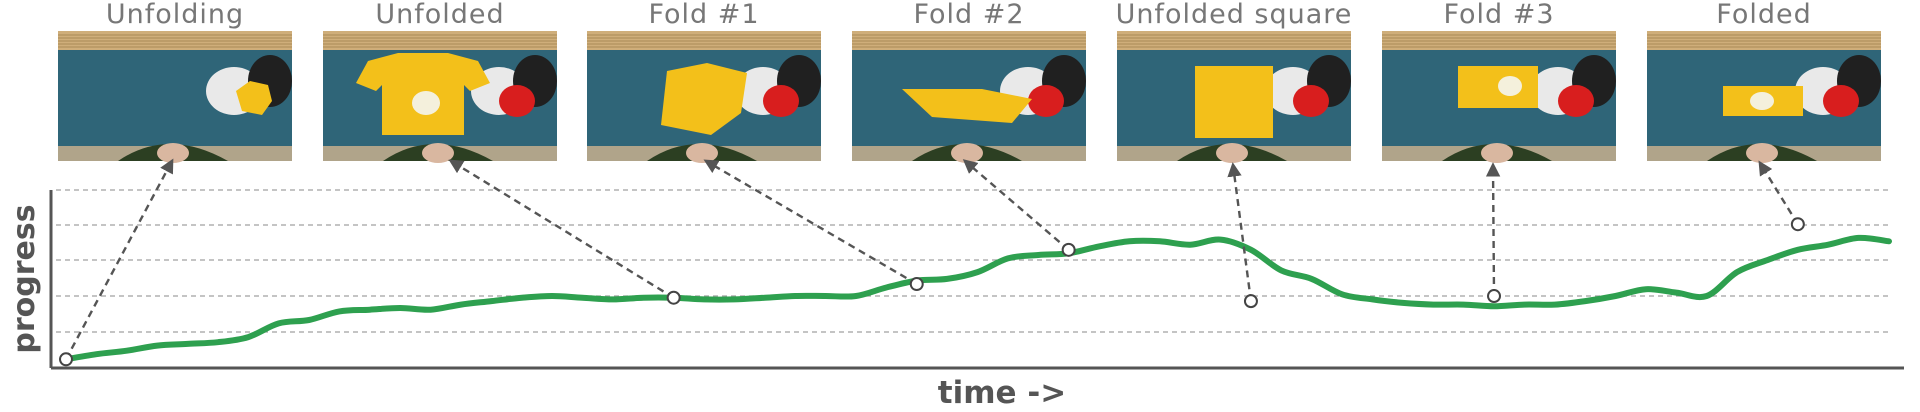  Describe the element at coordinates (439, 15) in the screenshot. I see `frame-label: Unfolded` at that location.